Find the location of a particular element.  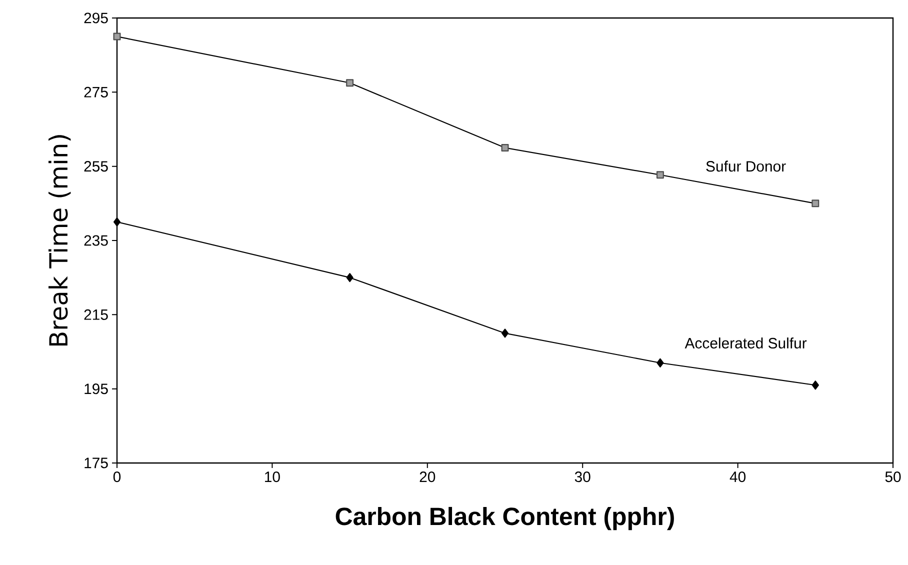

series-label: Accelerated Sulfur is located at coordinates (745, 343).